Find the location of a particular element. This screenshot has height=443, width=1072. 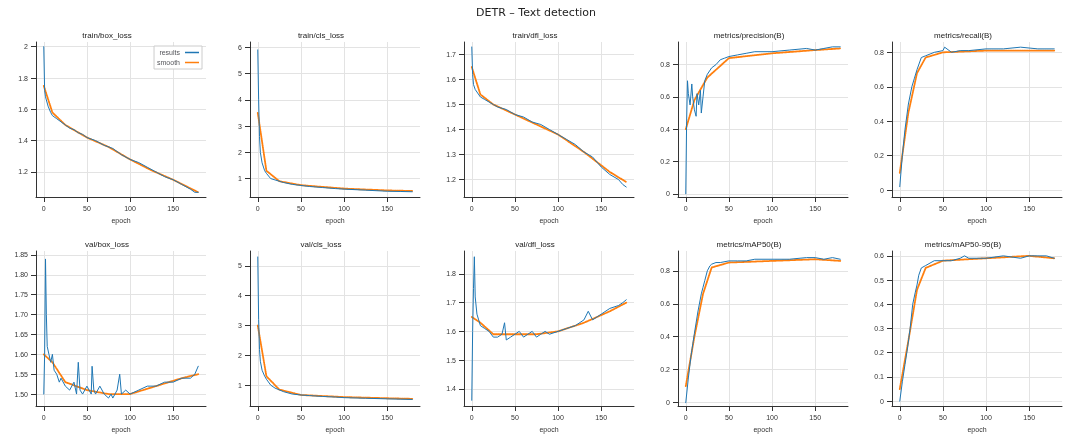

chart-title: train/box_loss is located at coordinates (107, 35).